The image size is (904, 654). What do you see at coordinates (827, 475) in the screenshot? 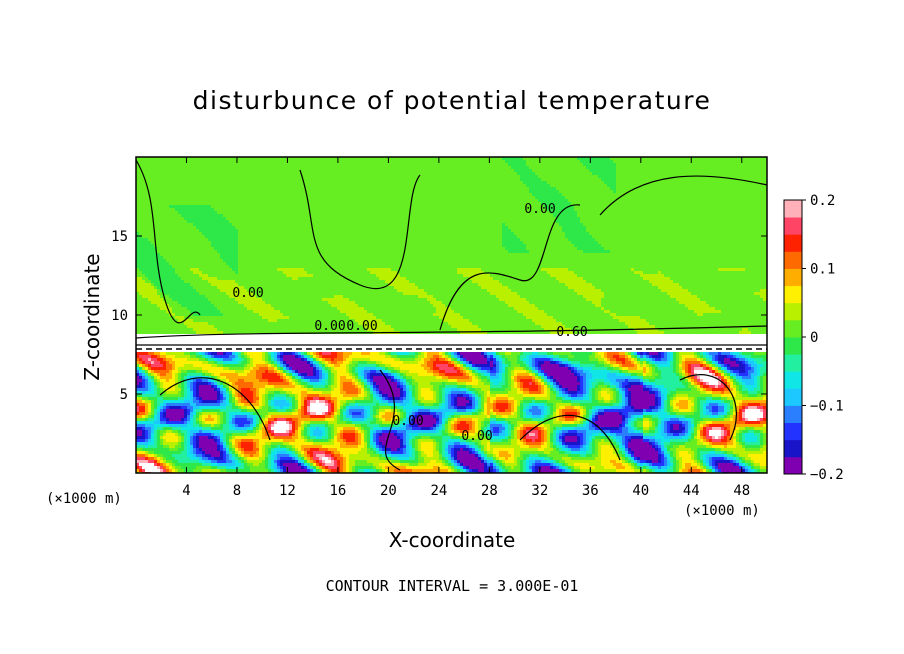
I see `colorbar-tick-label: −0.2` at bounding box center [827, 475].